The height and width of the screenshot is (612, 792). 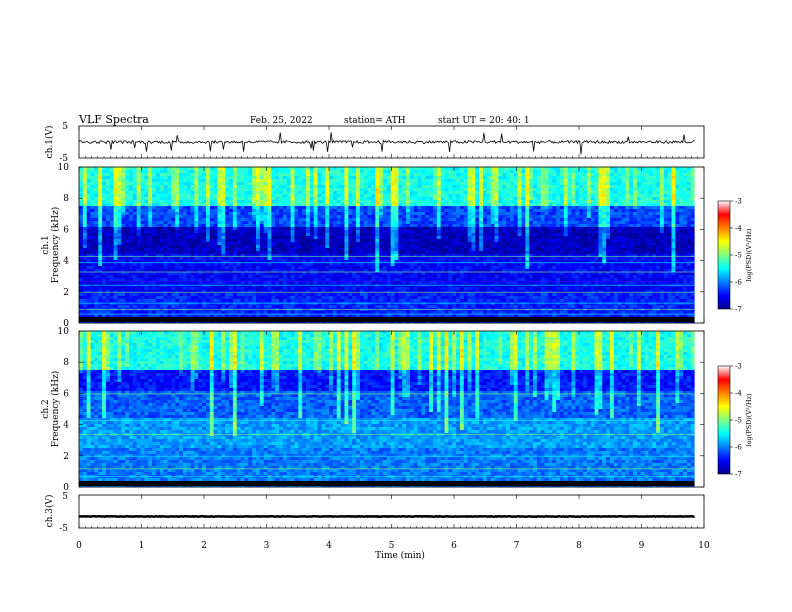 What do you see at coordinates (267, 546) in the screenshot?
I see `x-tick-label: 3` at bounding box center [267, 546].